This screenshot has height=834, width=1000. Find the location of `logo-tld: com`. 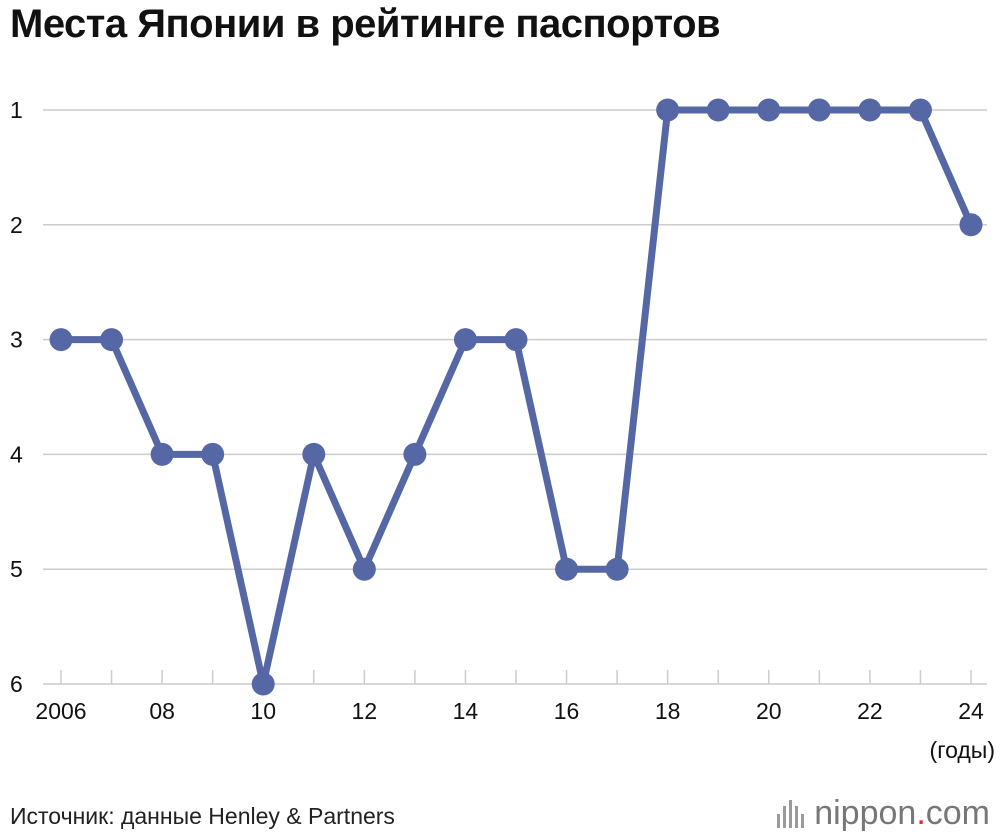

logo-tld: com is located at coordinates (957, 813).